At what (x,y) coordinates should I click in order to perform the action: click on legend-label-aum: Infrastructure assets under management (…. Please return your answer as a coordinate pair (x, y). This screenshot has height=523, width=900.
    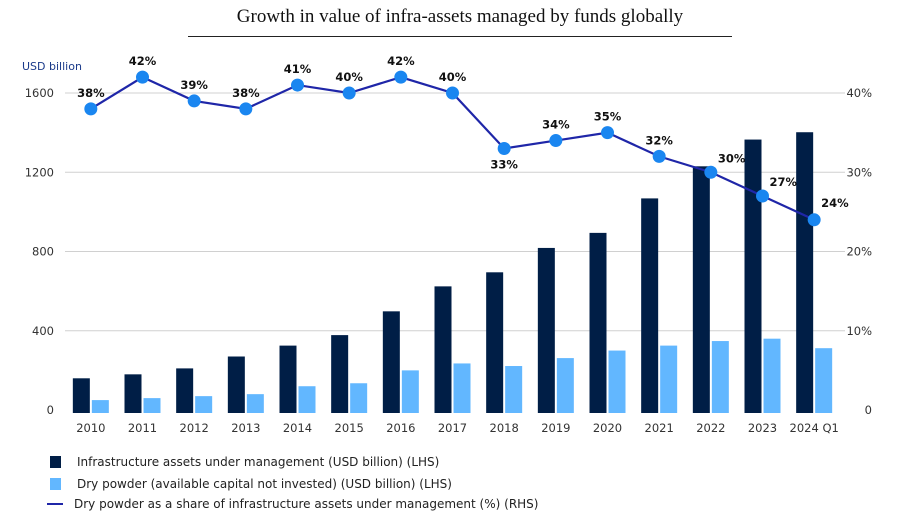
    Looking at the image, I should click on (258, 462).